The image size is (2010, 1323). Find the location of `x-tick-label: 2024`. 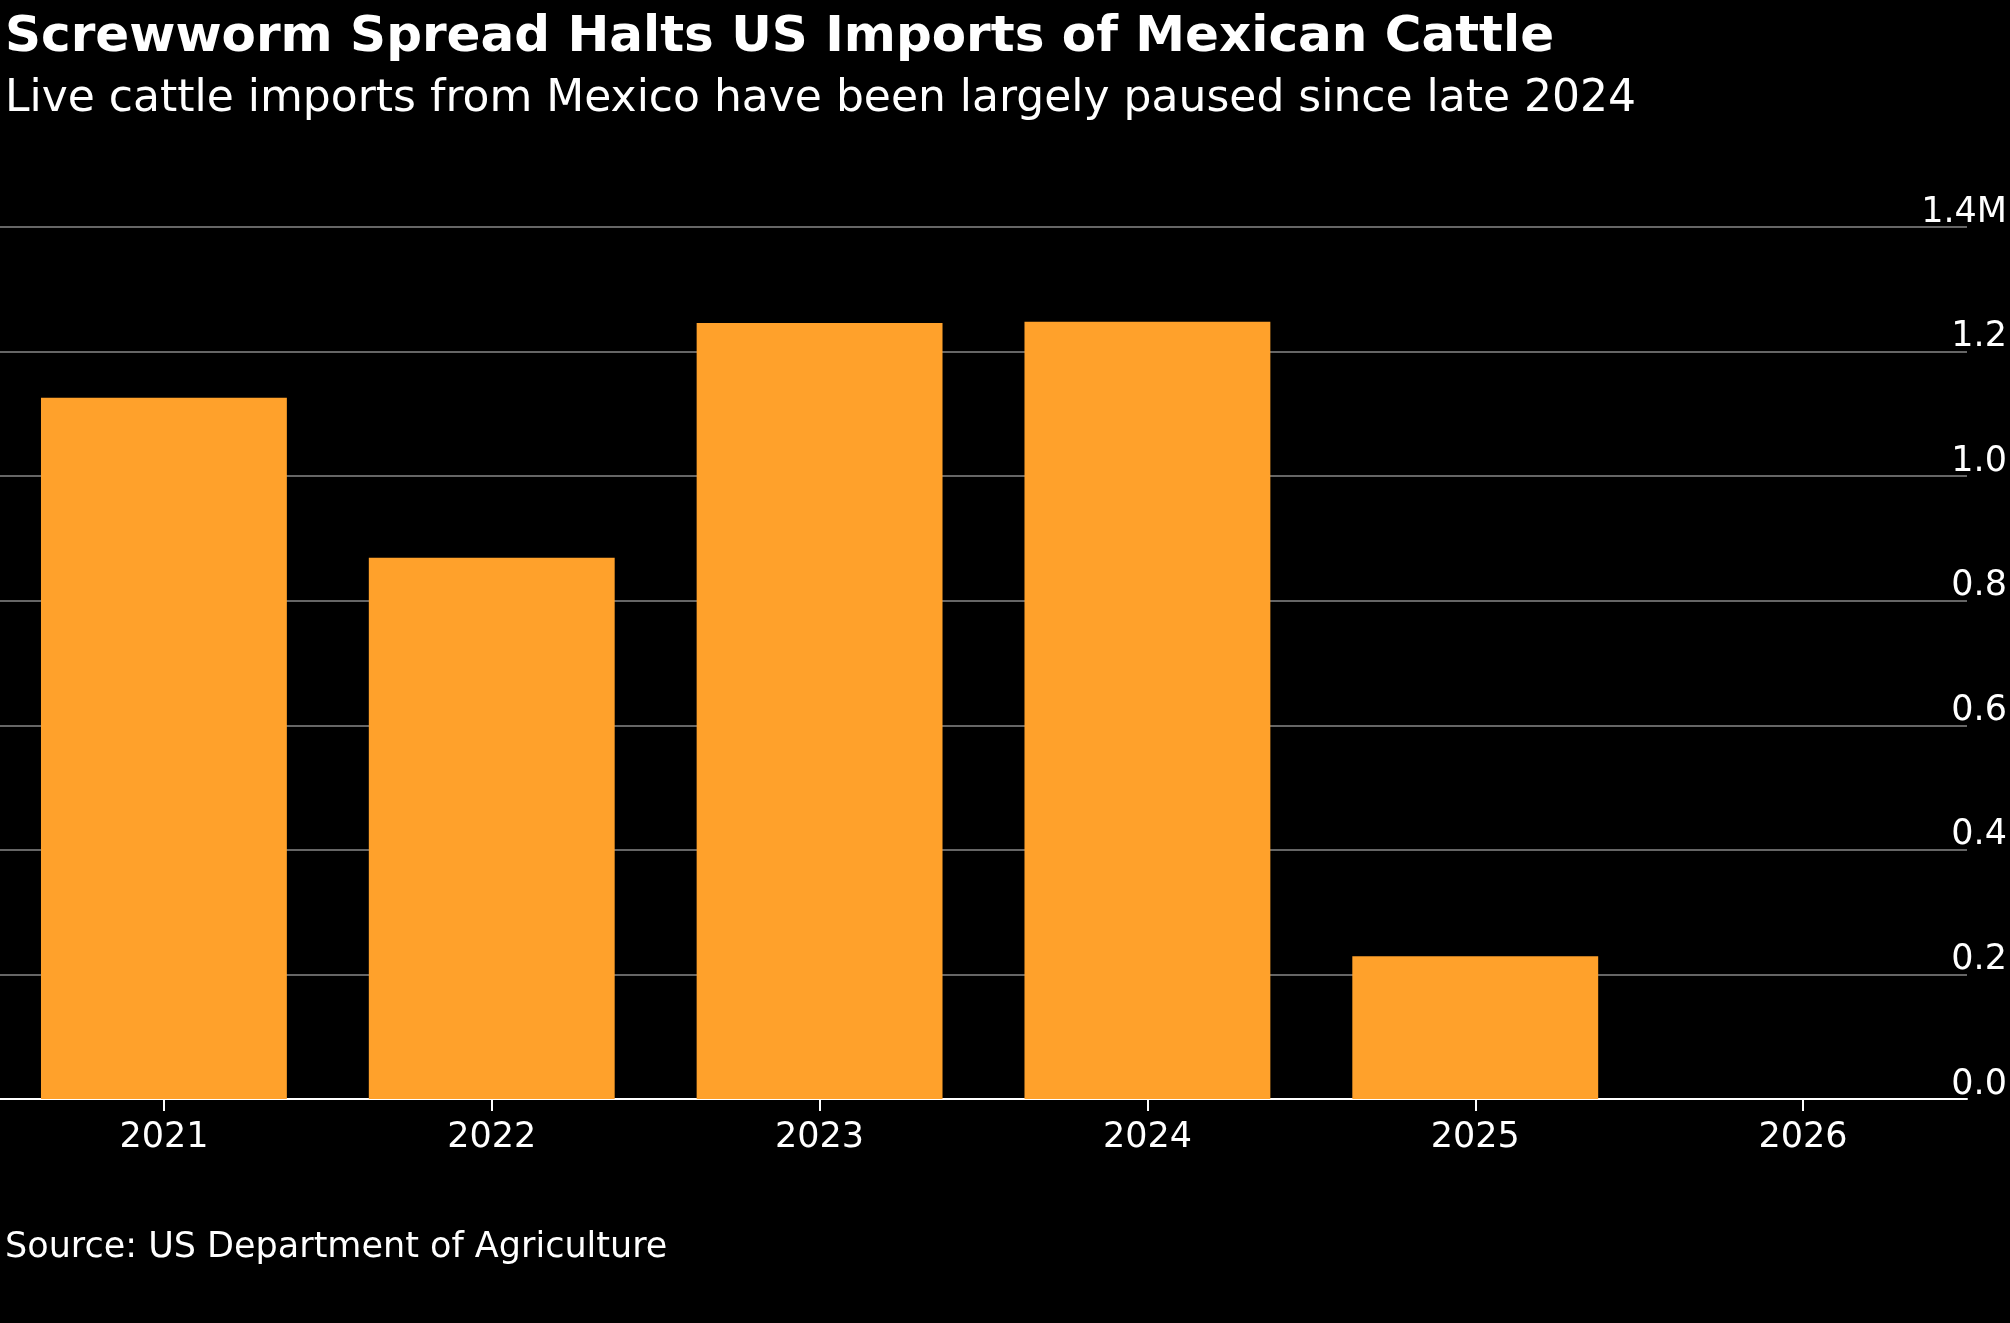

x-tick-label: 2024 is located at coordinates (1147, 1134).